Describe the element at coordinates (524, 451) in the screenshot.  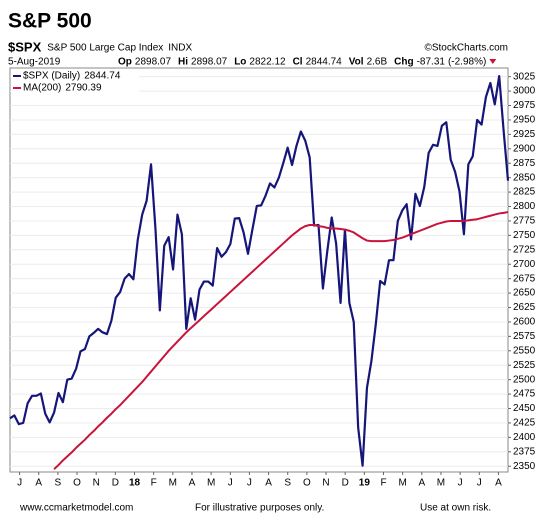
I see `y-tick-label: 2375` at that location.